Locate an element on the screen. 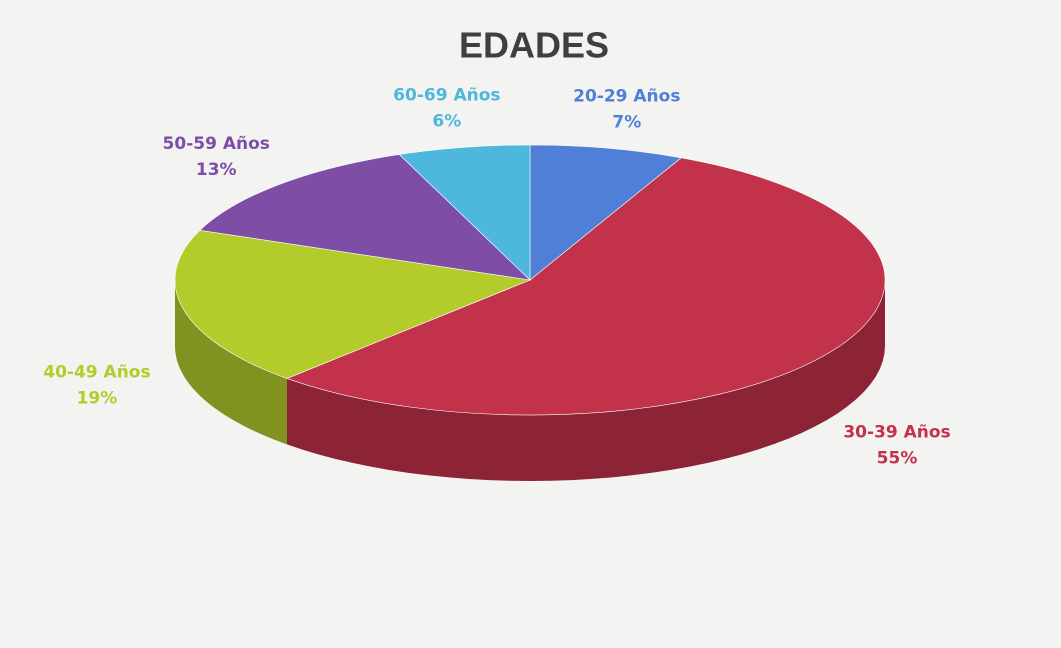 This screenshot has height=648, width=1061. slice-label: 50-59 Años is located at coordinates (216, 144).